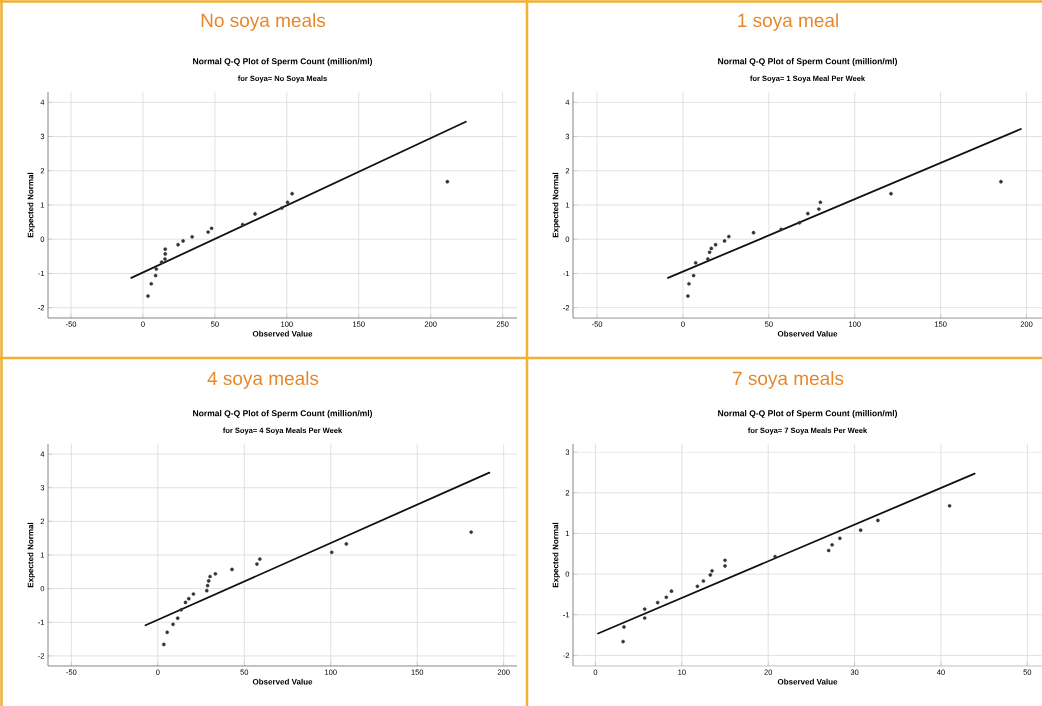 This screenshot has width=1042, height=706. Describe the element at coordinates (263, 22) in the screenshot. I see `chart-title: No soya meals` at that location.